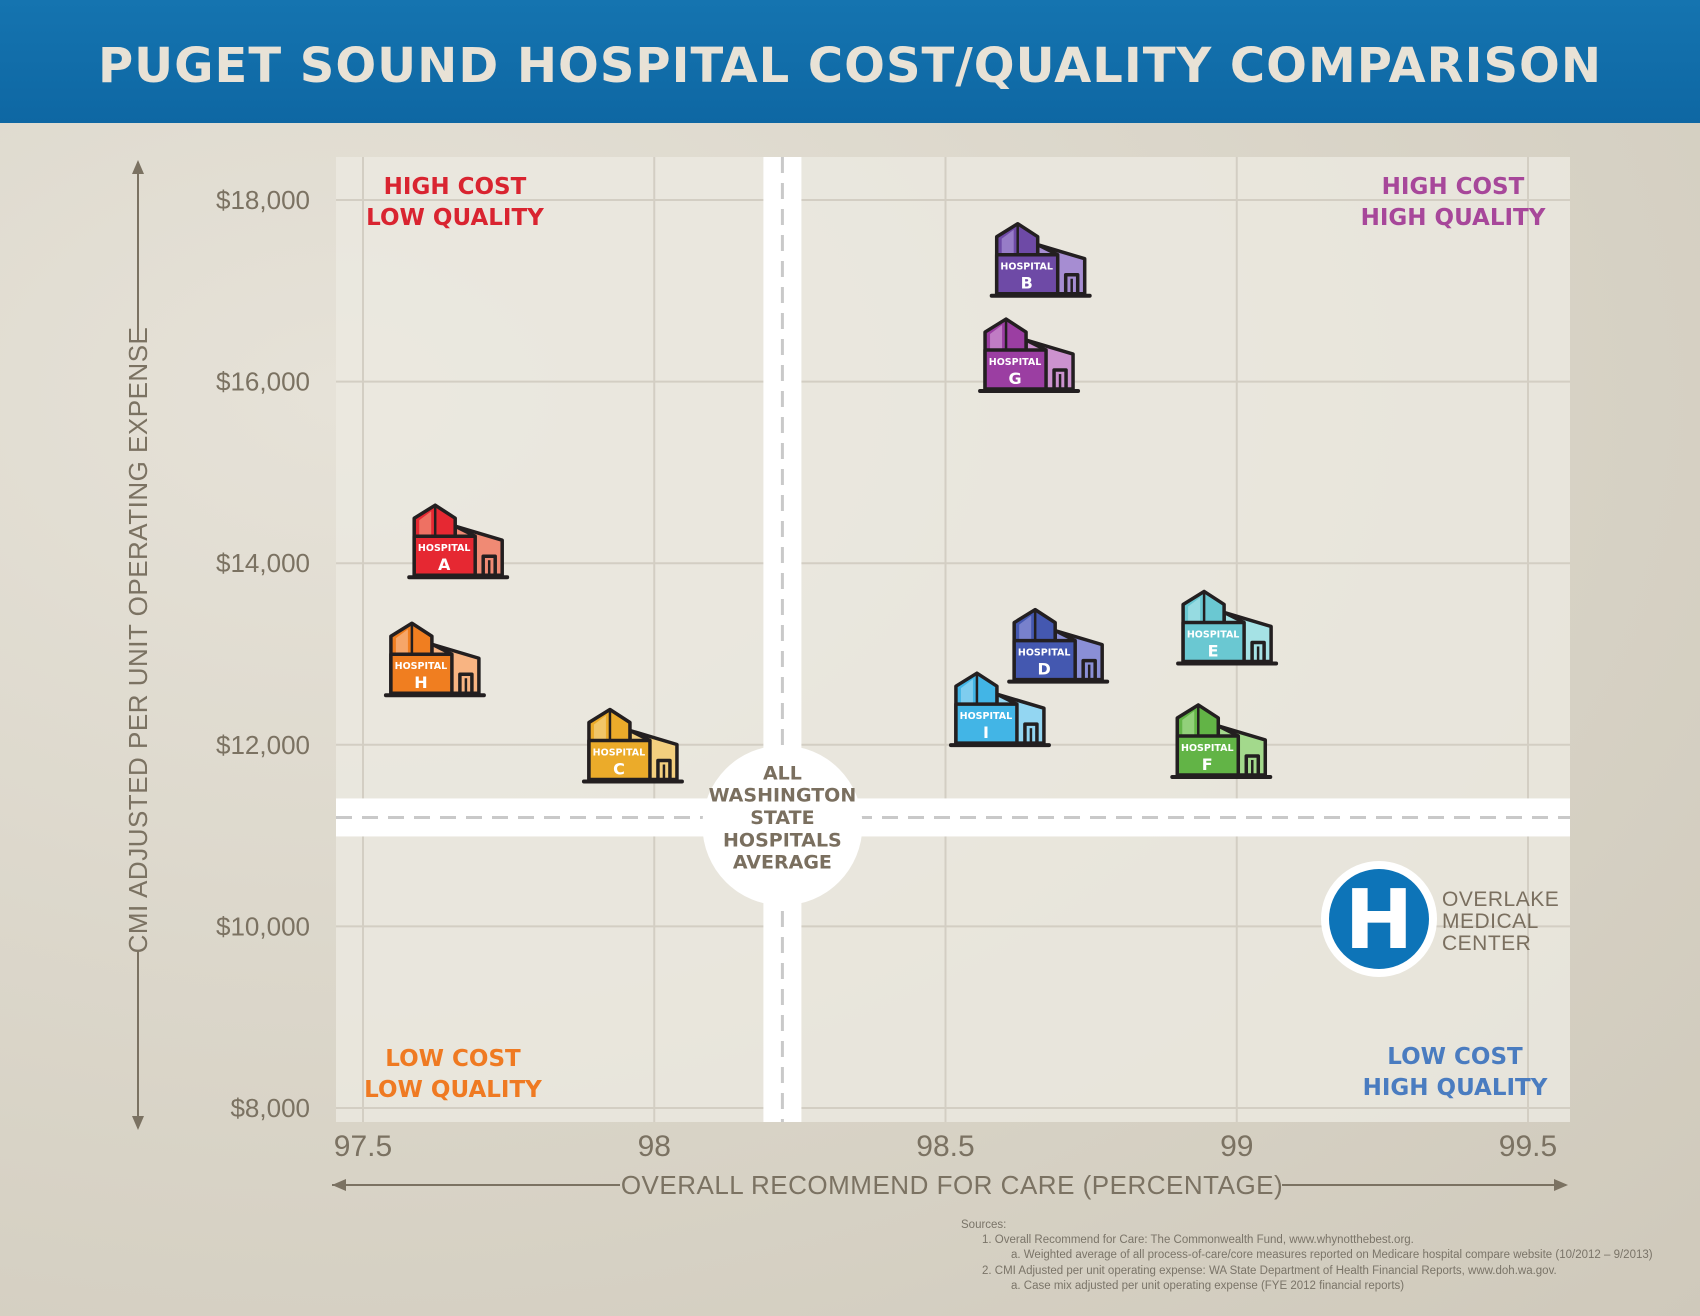 Image resolution: width=1700 pixels, height=1316 pixels. Describe the element at coordinates (782, 818) in the screenshot. I see `average-label-line-3: STATE` at that location.